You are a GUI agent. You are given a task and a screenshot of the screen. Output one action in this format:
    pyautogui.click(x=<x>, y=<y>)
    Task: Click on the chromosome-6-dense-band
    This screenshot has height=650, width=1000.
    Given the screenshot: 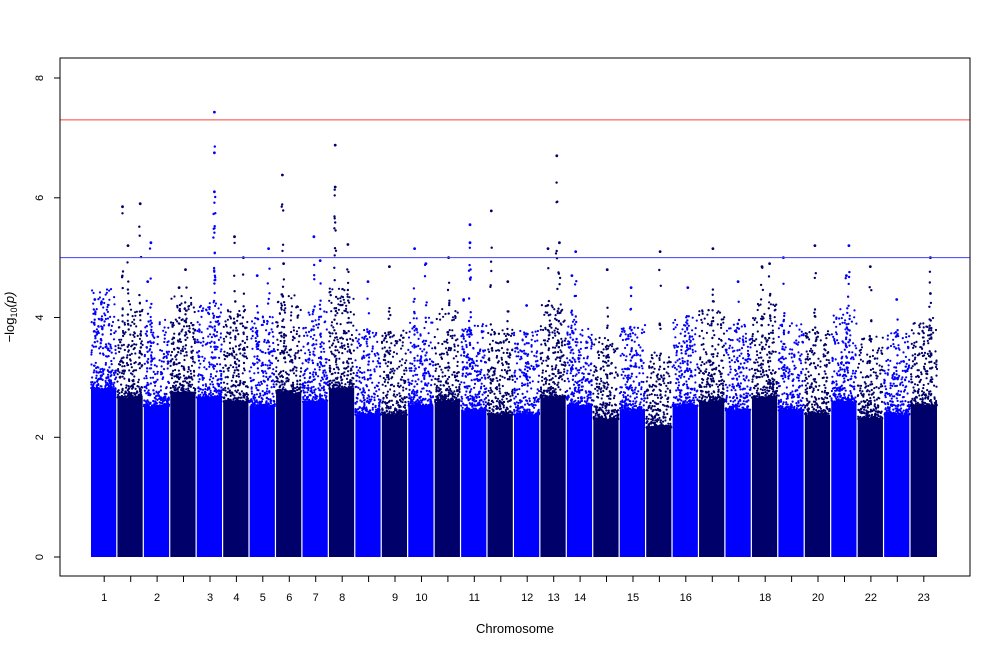 What is the action you would take?
    pyautogui.click(x=236, y=479)
    